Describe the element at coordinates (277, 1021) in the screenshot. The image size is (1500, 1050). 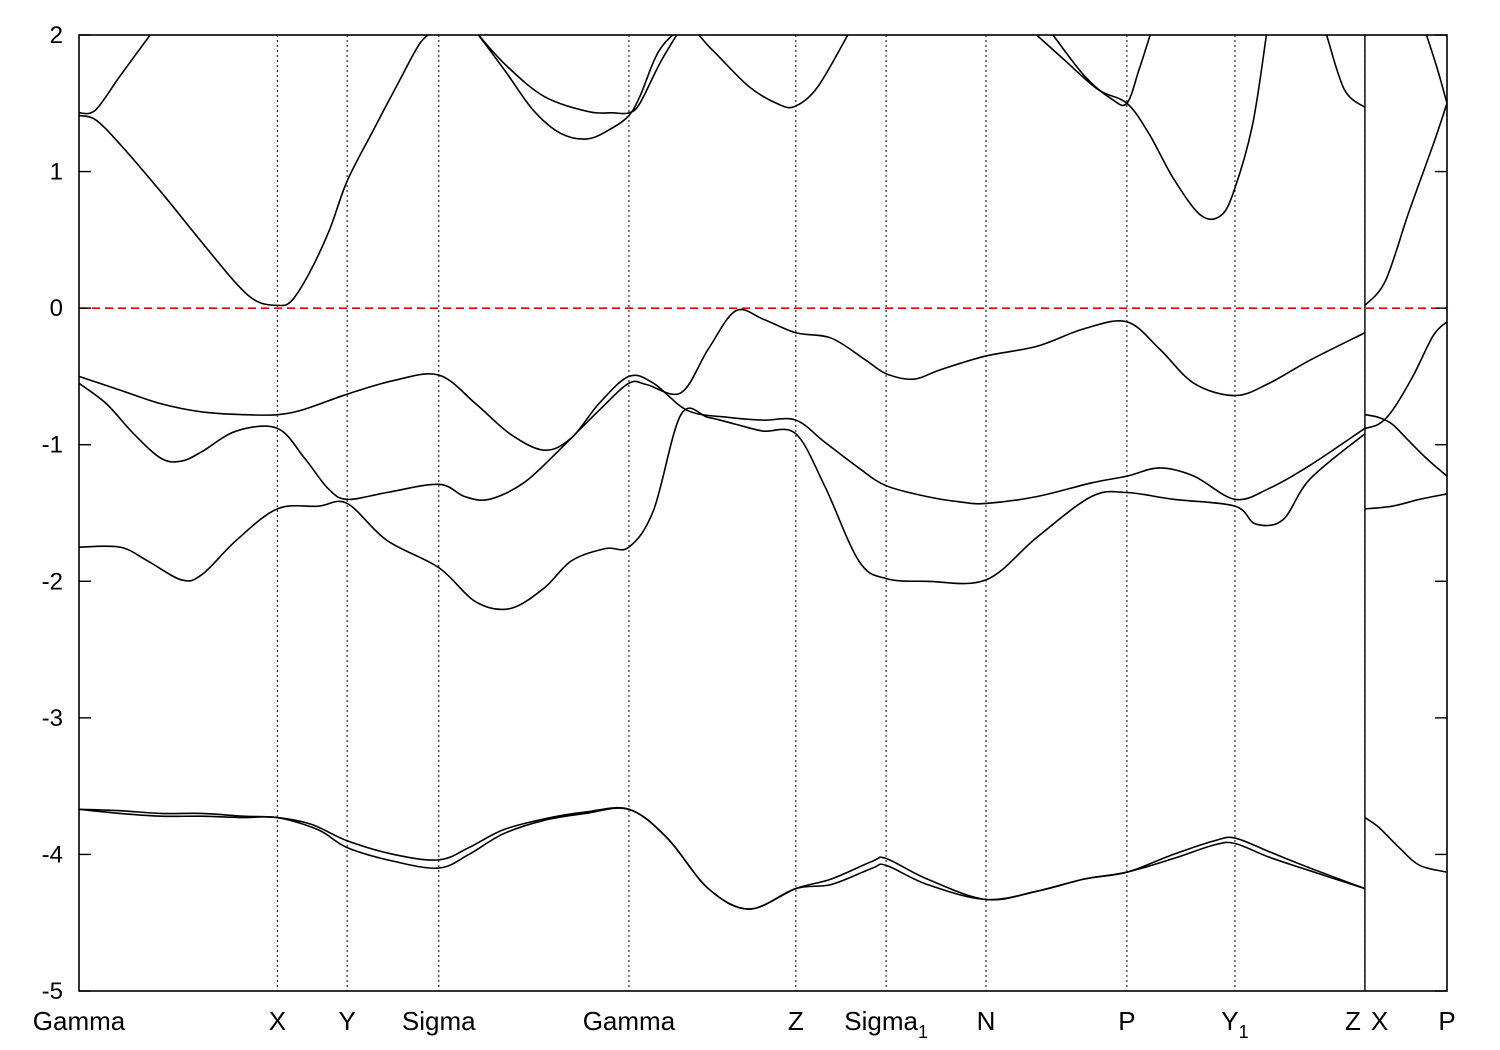
I see `kpoint-label-1: X` at that location.